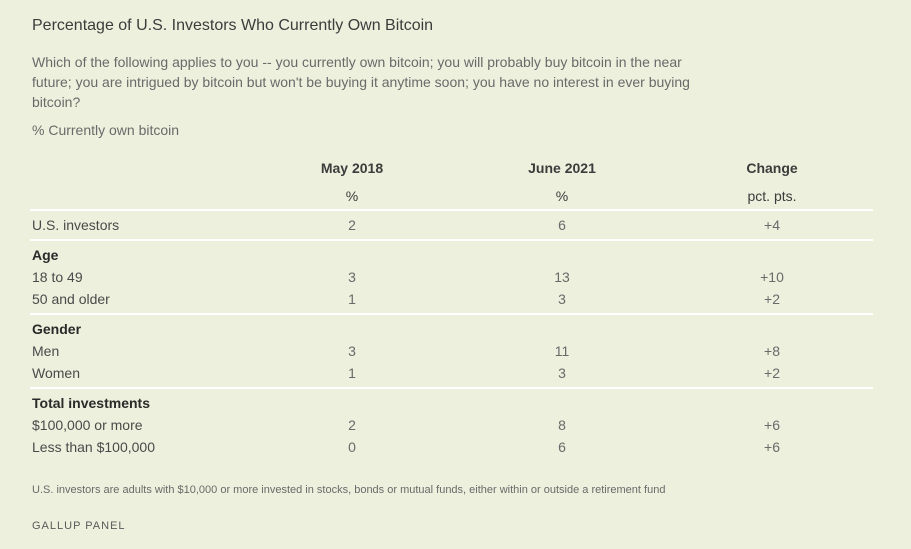 This screenshot has width=911, height=549. Describe the element at coordinates (71, 299) in the screenshot. I see `row-label: 50 and older` at that location.